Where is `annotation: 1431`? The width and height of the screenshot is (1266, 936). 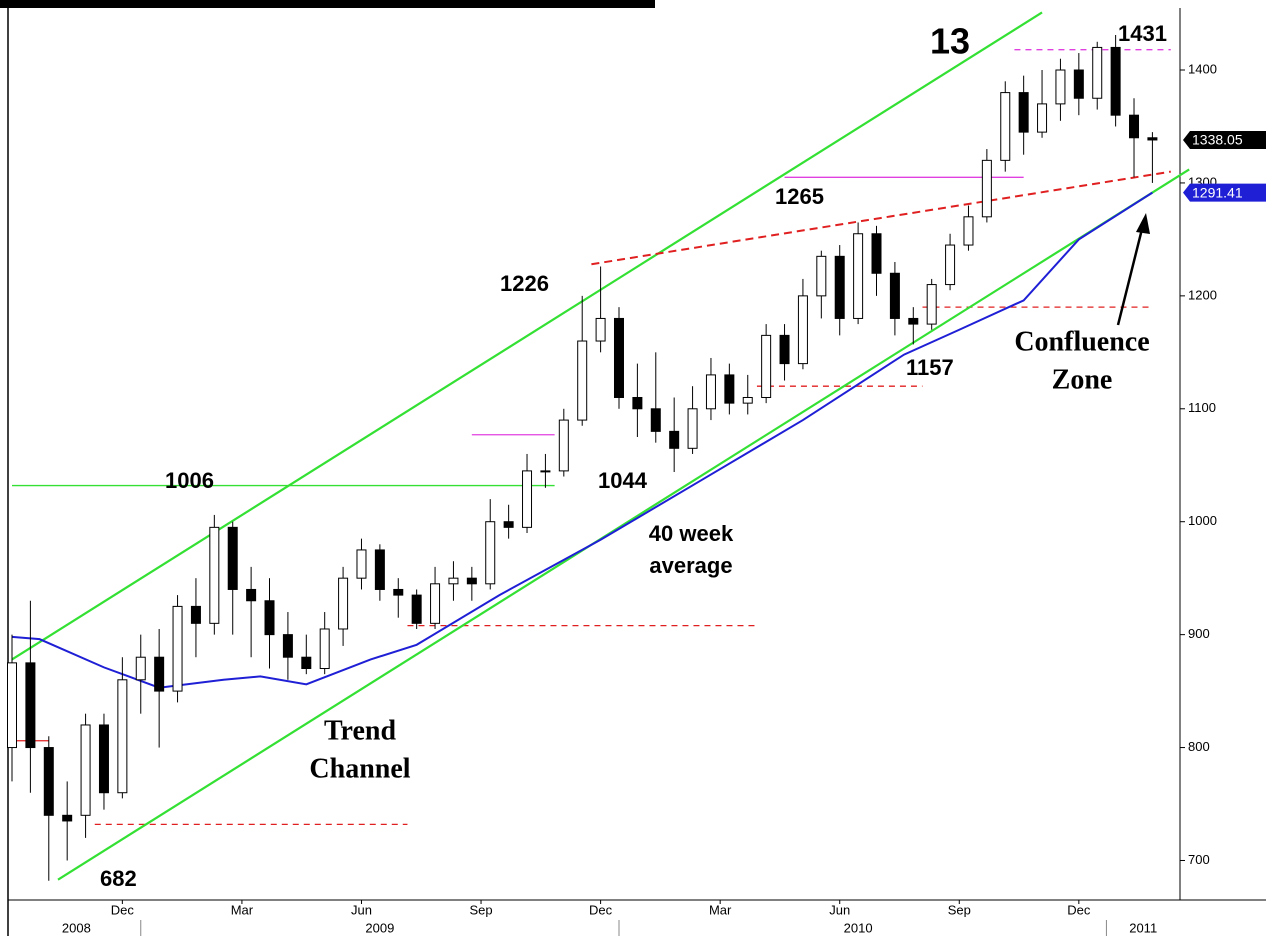 annotation: 1431 is located at coordinates (1142, 33).